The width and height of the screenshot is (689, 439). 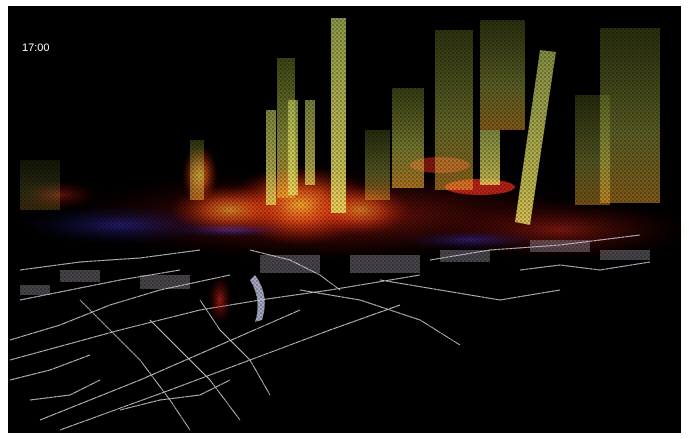 I want to click on timestamp: 17:00, so click(x=36, y=48).